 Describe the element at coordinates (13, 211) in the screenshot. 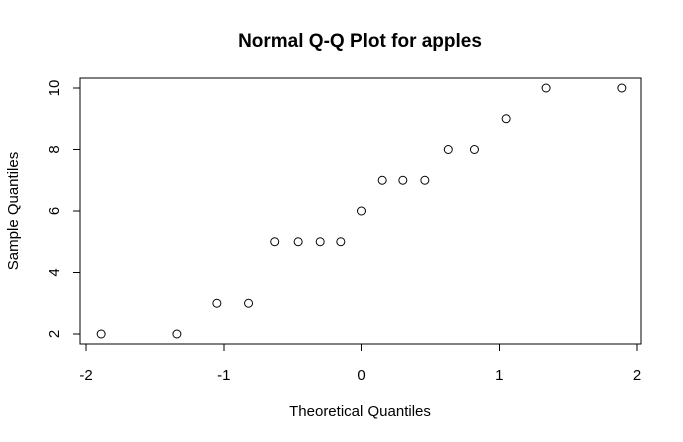

I see `y-axis-label: Sample Quantiles` at that location.